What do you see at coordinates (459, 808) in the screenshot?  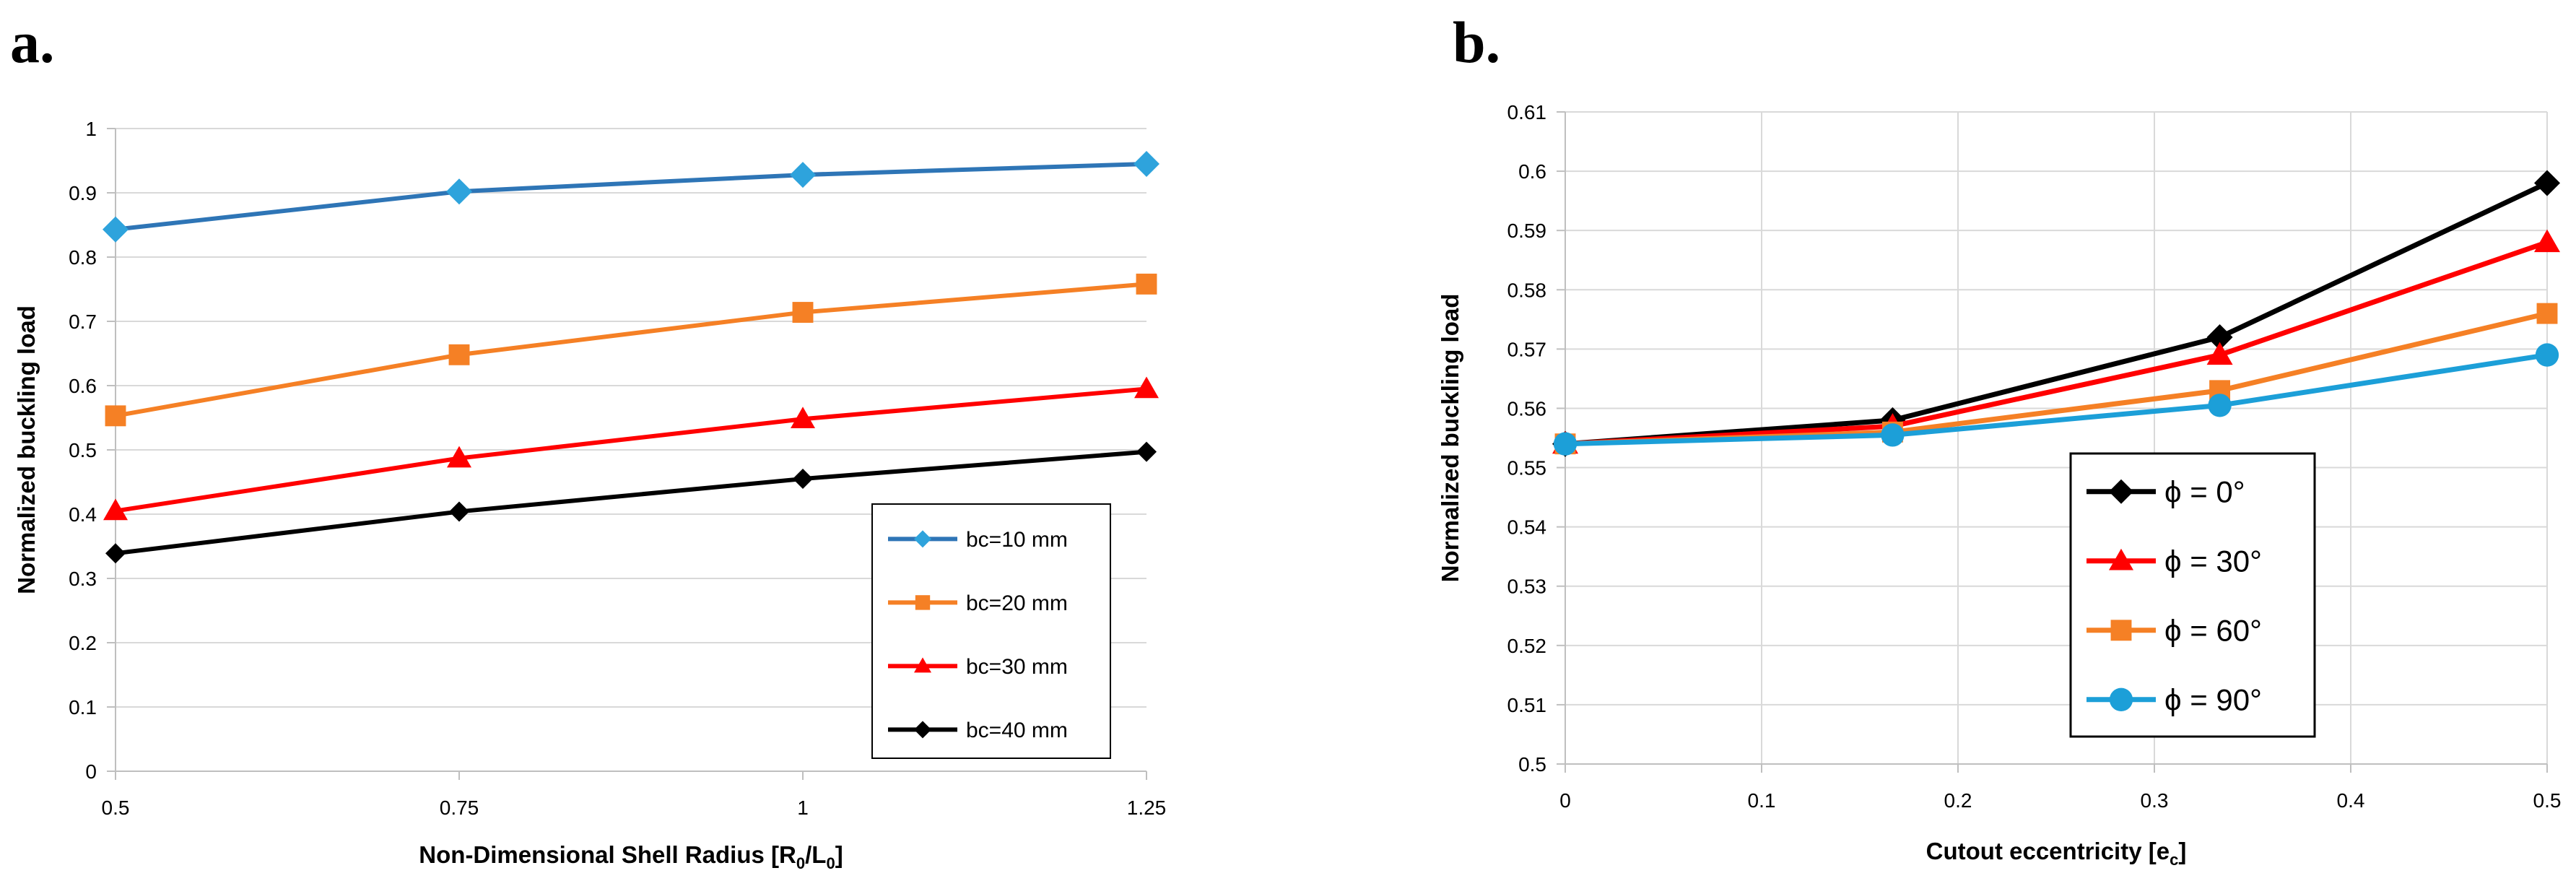 I see `x-tick-label: 0.75` at bounding box center [459, 808].